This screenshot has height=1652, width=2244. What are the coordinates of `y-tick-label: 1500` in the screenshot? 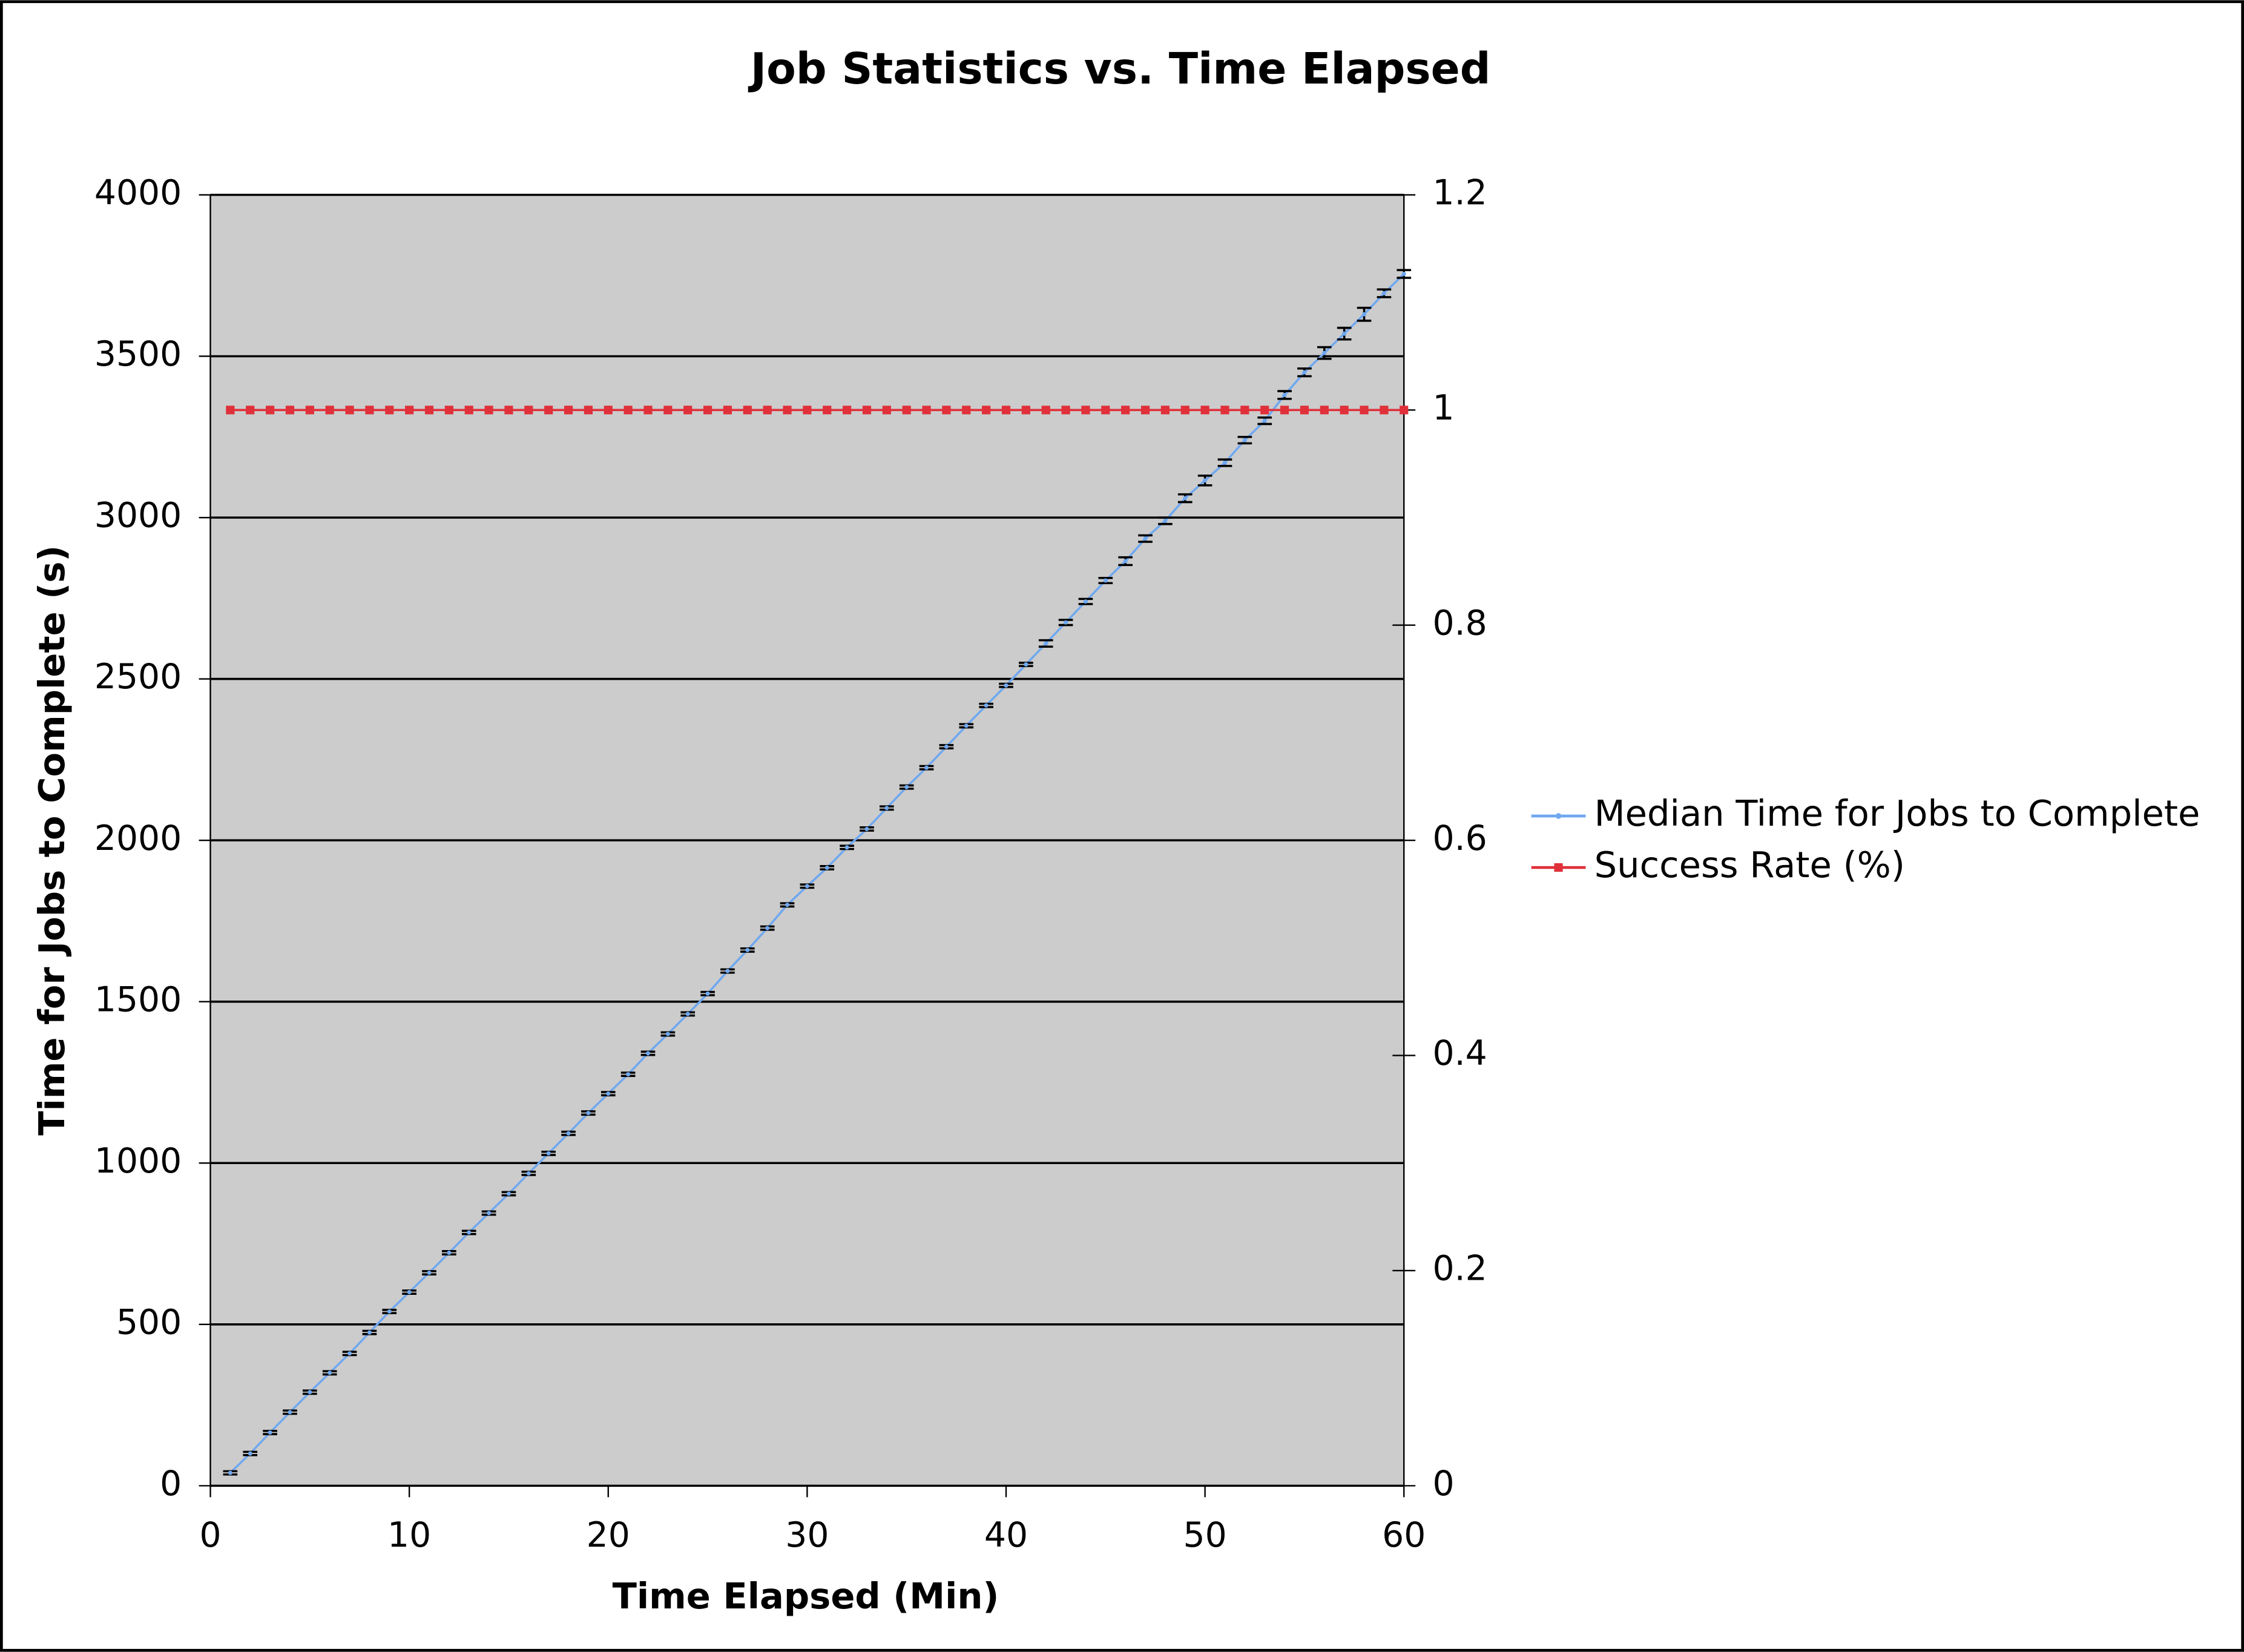 It's located at (138, 999).